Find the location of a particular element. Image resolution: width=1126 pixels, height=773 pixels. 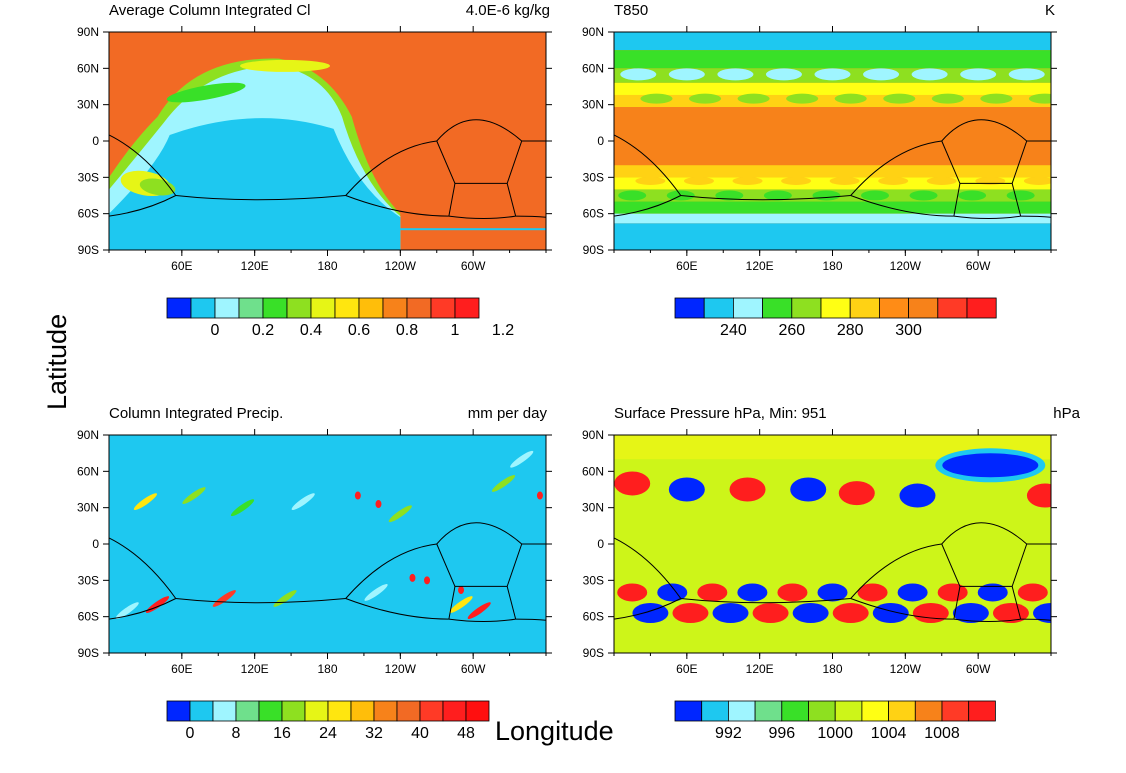

panel-title: Column Integrated Precip. is located at coordinates (196, 413).